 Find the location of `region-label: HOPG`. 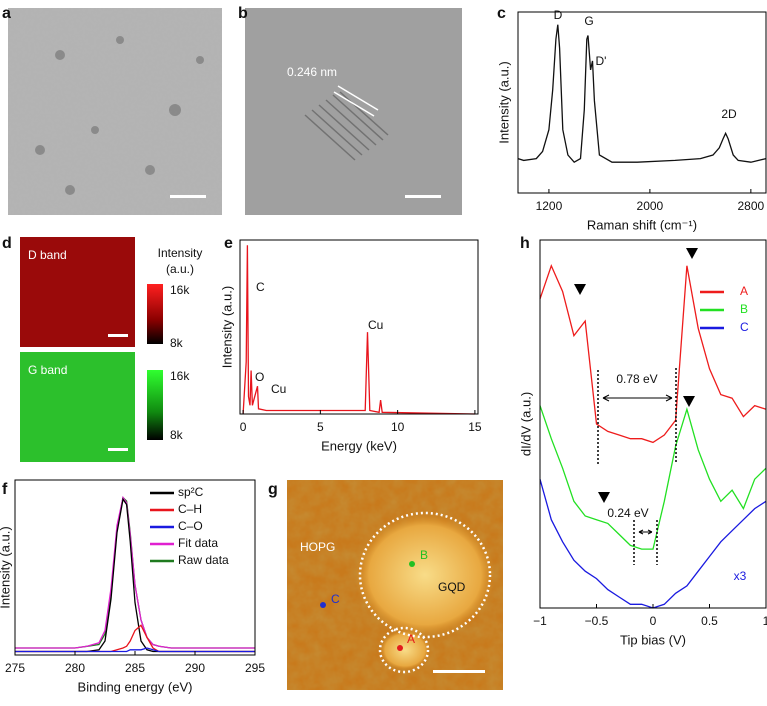

region-label: HOPG is located at coordinates (317, 547).